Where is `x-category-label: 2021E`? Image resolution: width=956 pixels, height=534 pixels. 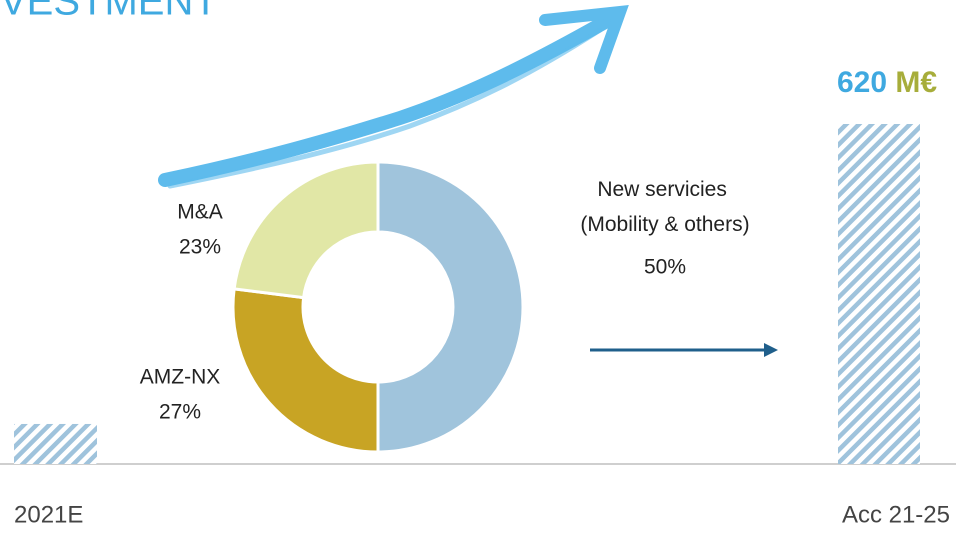 x-category-label: 2021E is located at coordinates (48, 514).